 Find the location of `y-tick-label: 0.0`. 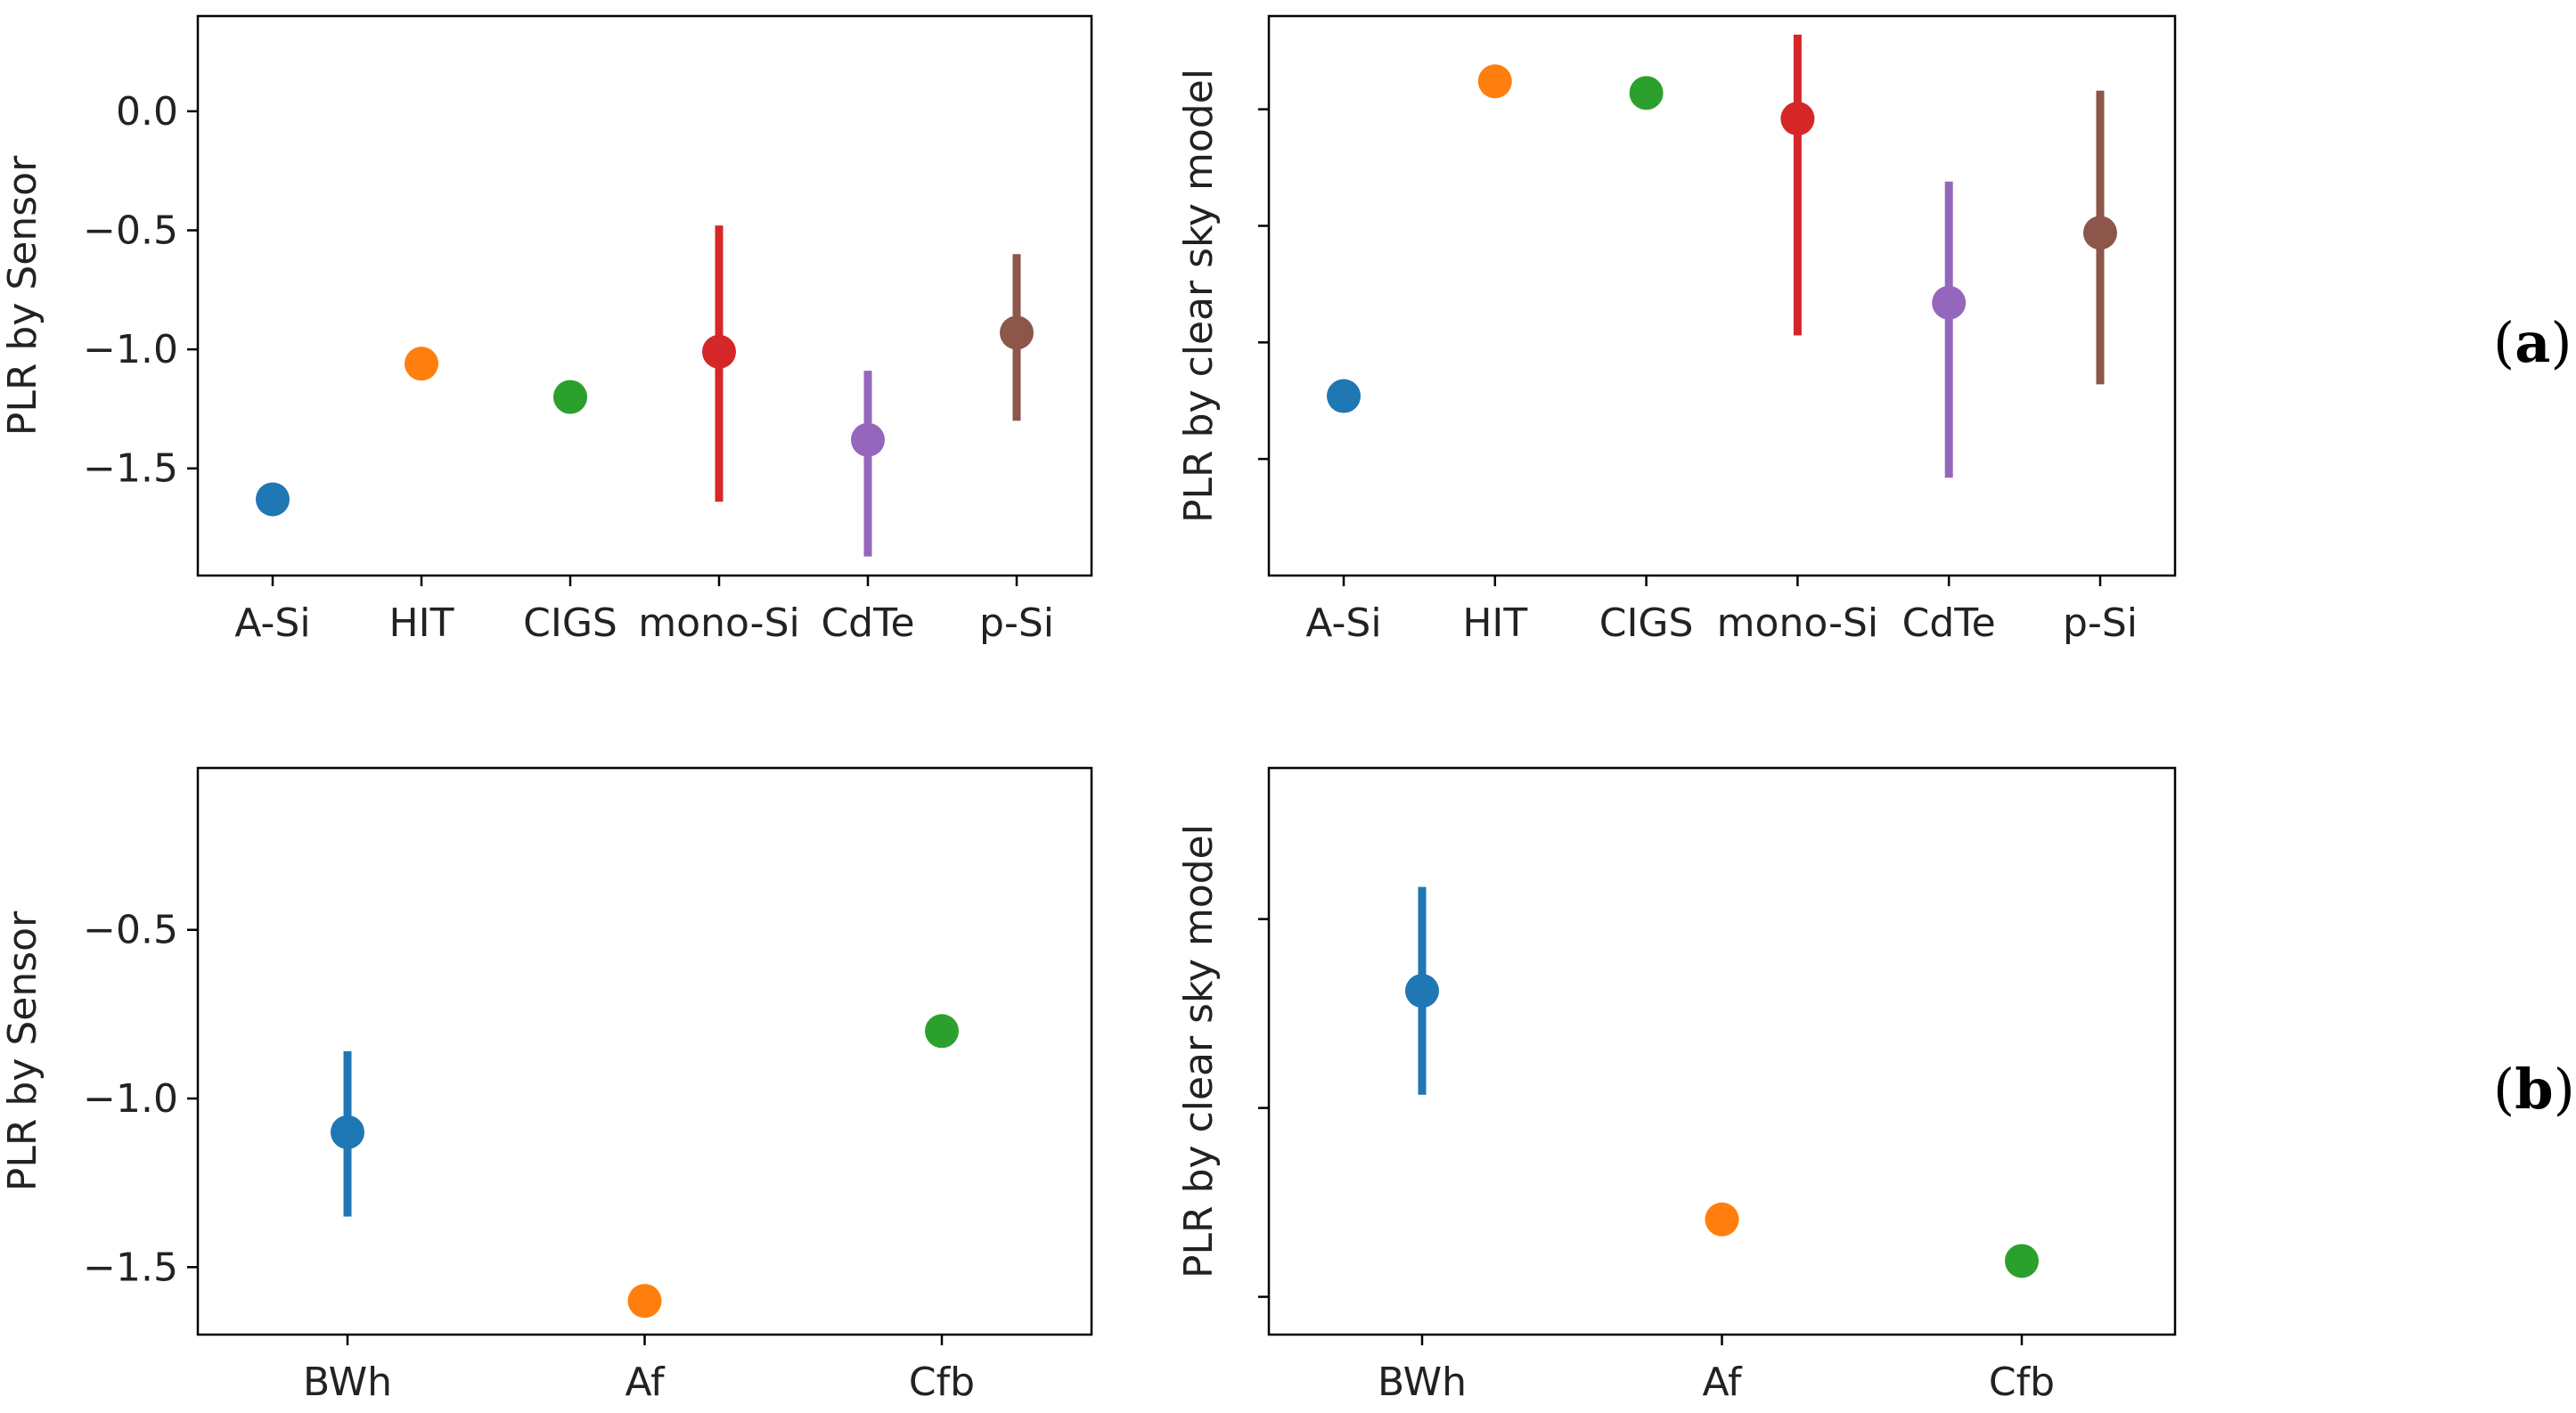

y-tick-label: 0.0 is located at coordinates (147, 112).